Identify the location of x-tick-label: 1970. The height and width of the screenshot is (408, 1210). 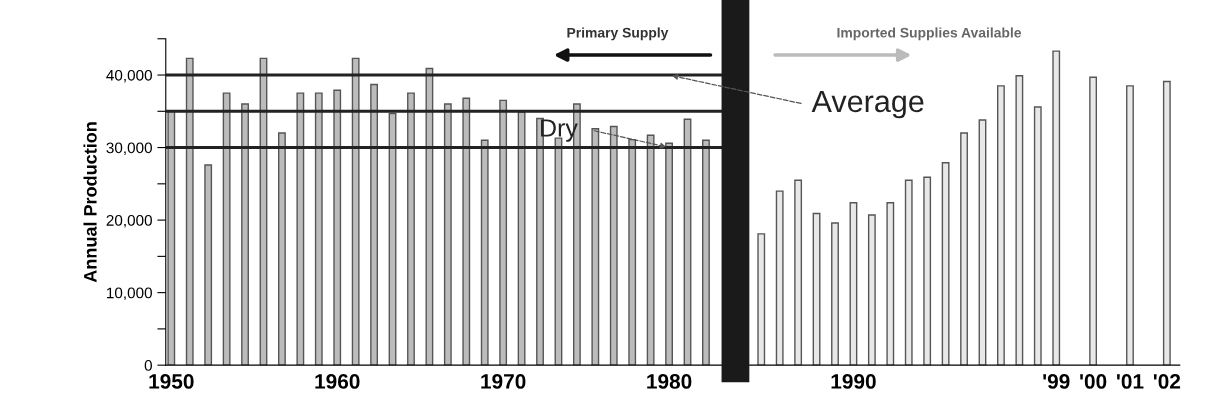
(503, 381).